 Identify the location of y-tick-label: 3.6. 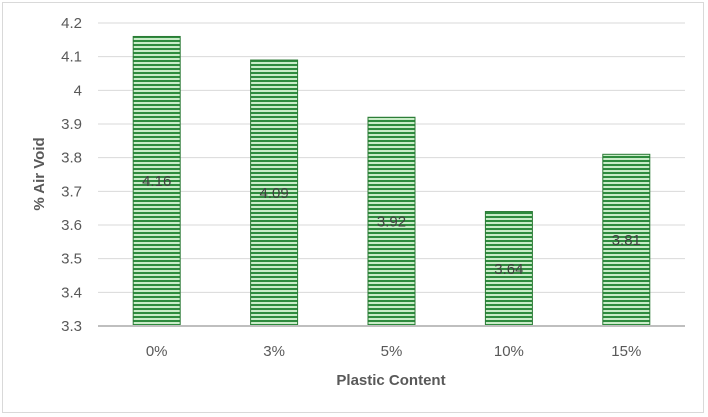
(71, 225).